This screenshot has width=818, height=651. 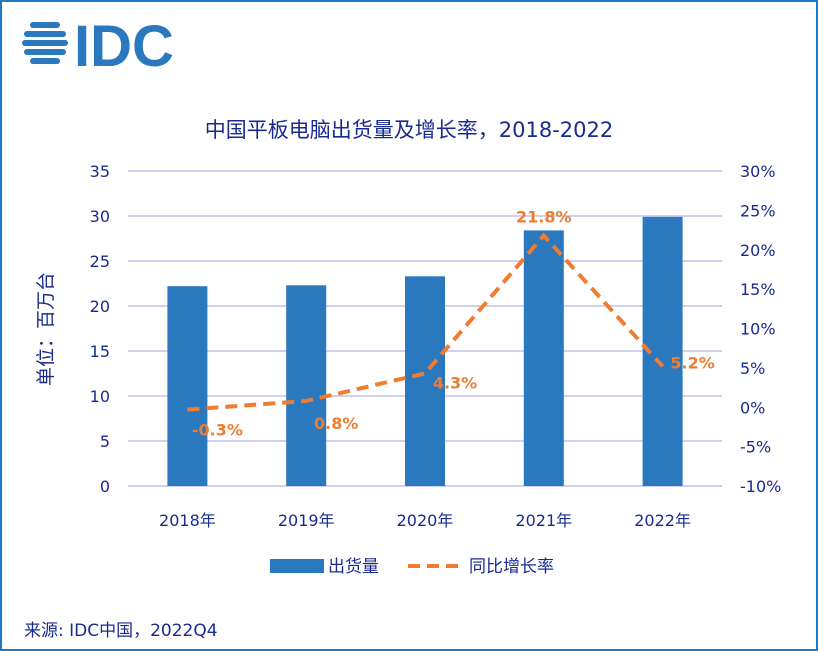 What do you see at coordinates (752, 368) in the screenshot?
I see `y2-tick-label: 5%` at bounding box center [752, 368].